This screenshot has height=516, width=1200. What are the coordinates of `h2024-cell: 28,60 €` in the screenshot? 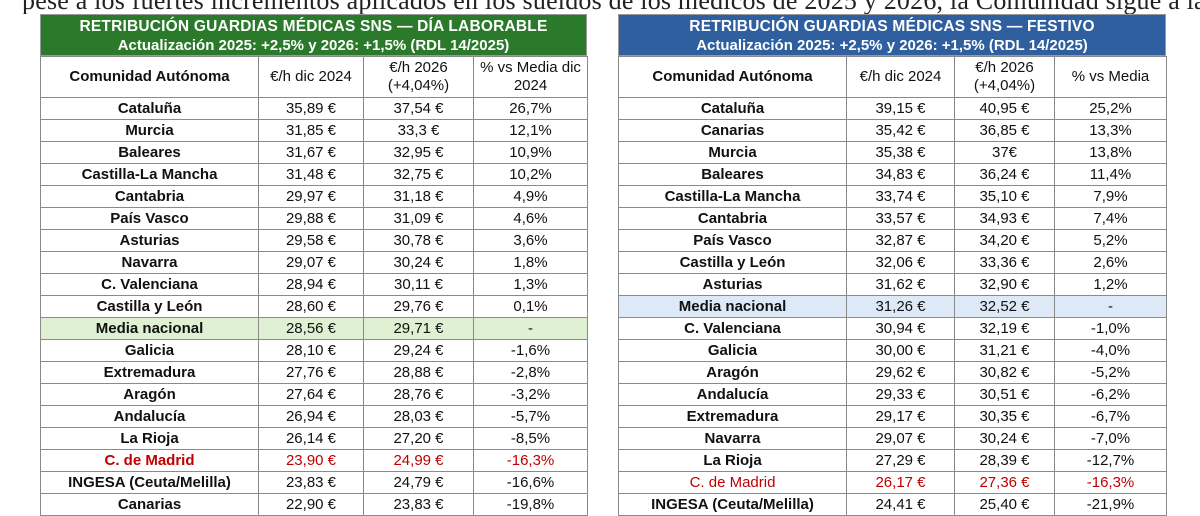 It's located at (311, 306).